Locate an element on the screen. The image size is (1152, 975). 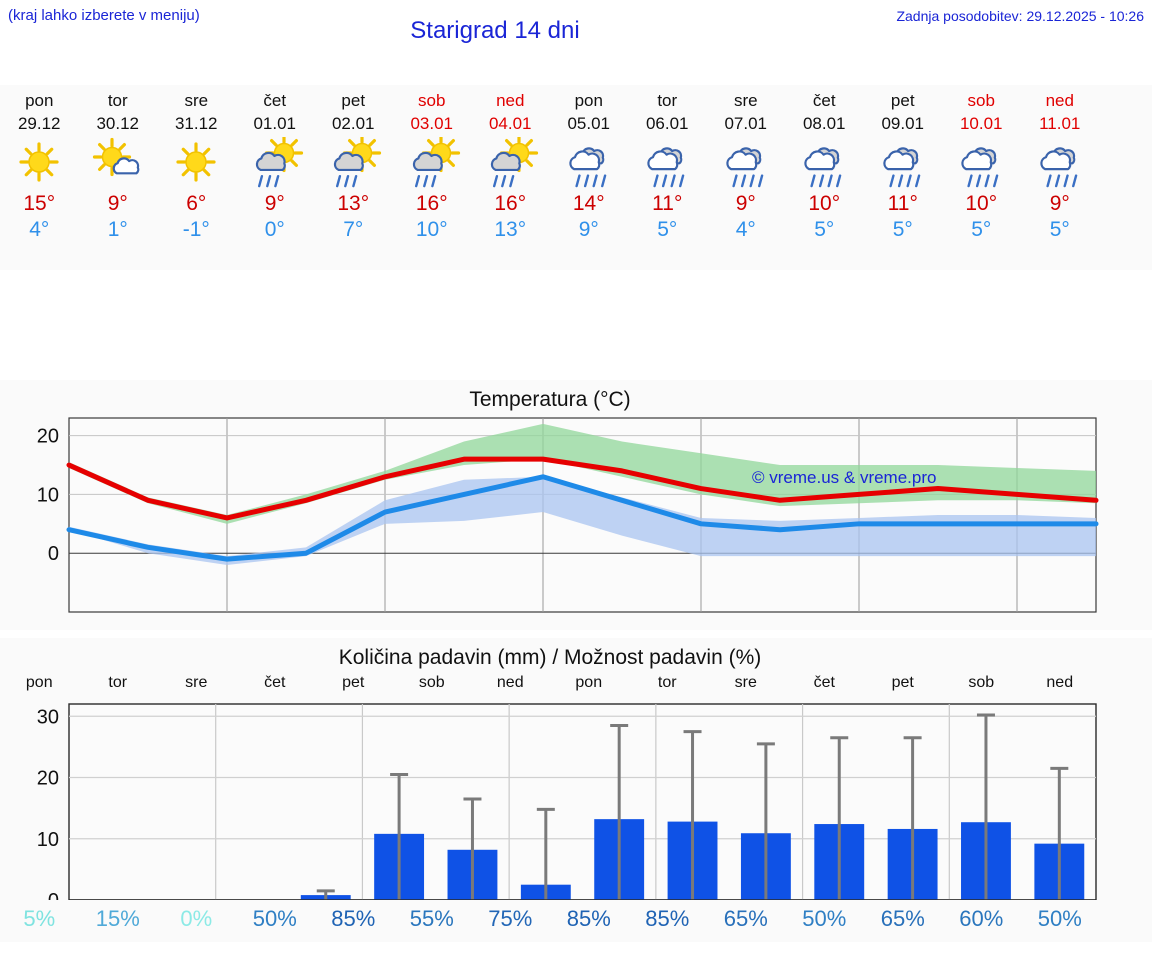
menu-hint-text: (kraj lahko izberete v meniju) is located at coordinates (104, 15).